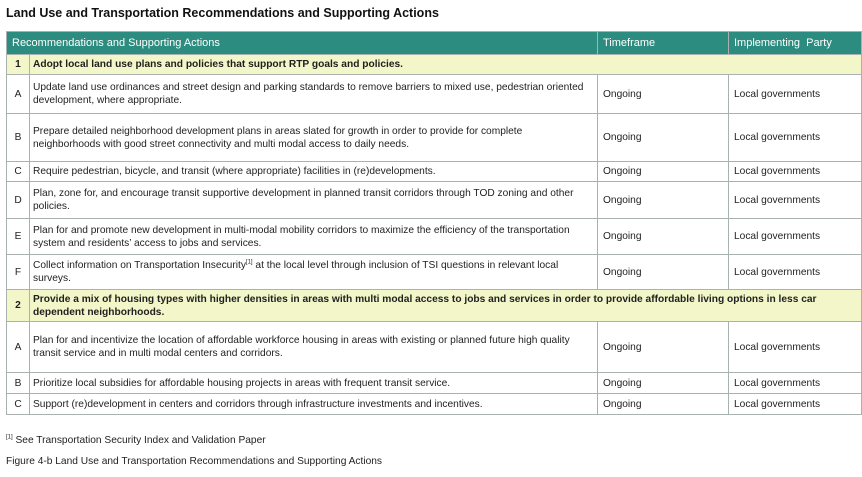 This screenshot has height=477, width=862. I want to click on footnote-reference: [1], so click(249, 262).